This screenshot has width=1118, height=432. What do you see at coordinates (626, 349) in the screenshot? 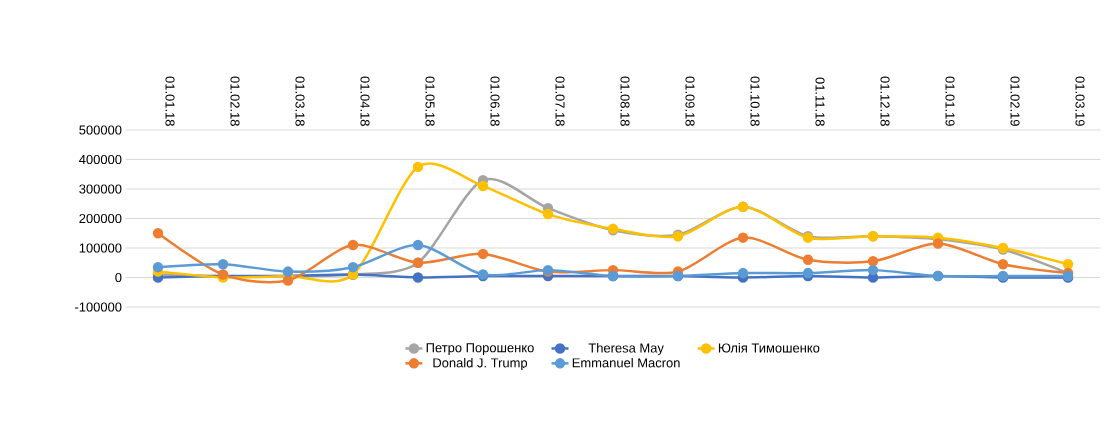
I see `legend-label: Theresa May` at bounding box center [626, 349].